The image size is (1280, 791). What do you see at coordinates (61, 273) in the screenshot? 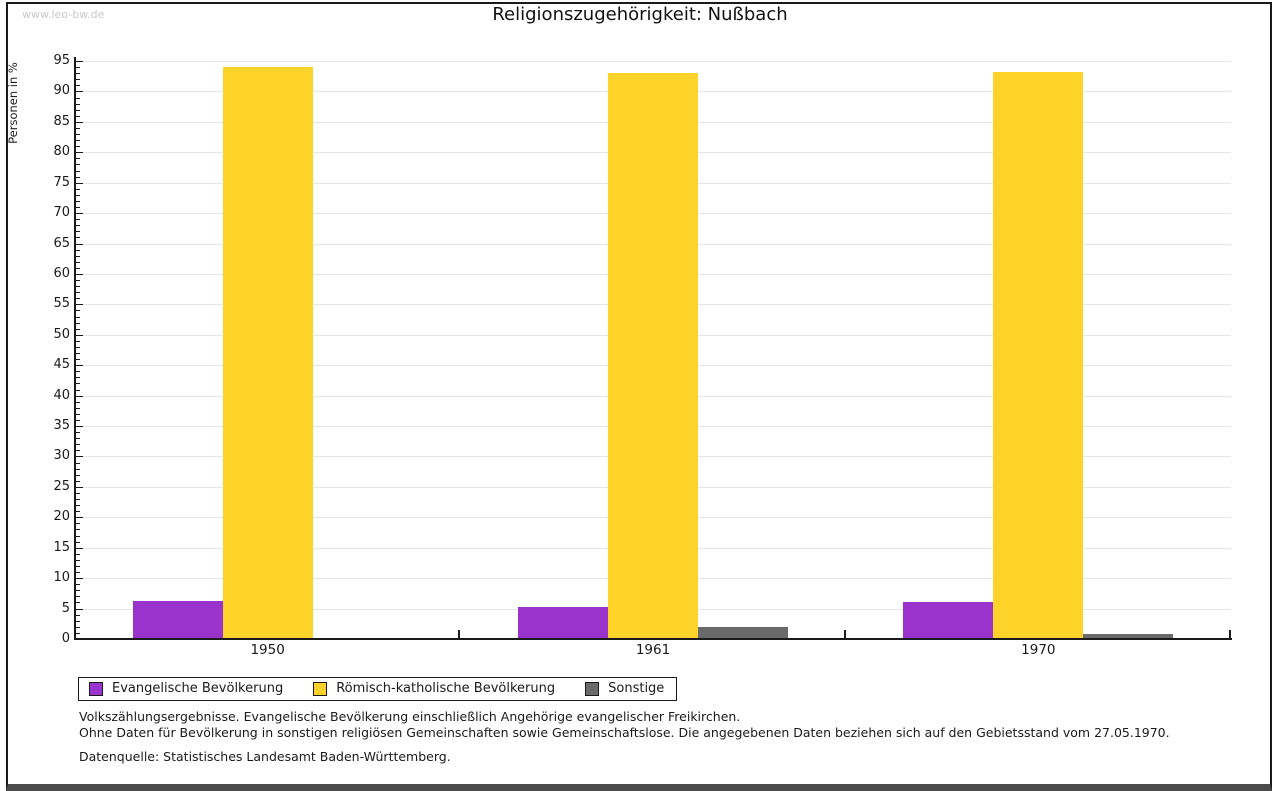
I see `y-tick-label-60: 60` at bounding box center [61, 273].